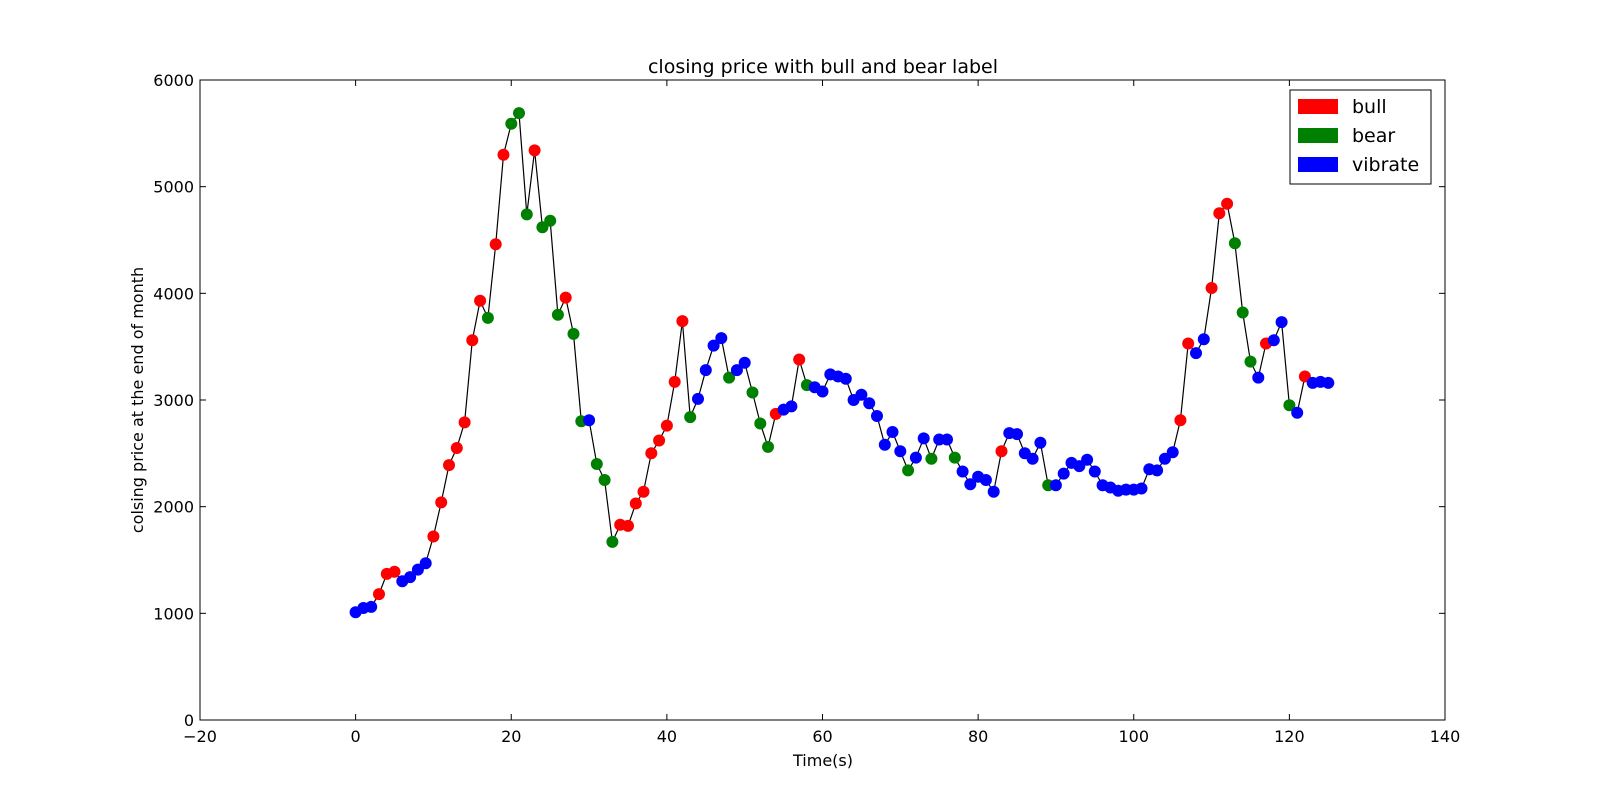 The width and height of the screenshot is (1600, 800). I want to click on legend-label-vibrate: vibrate, so click(1385, 165).